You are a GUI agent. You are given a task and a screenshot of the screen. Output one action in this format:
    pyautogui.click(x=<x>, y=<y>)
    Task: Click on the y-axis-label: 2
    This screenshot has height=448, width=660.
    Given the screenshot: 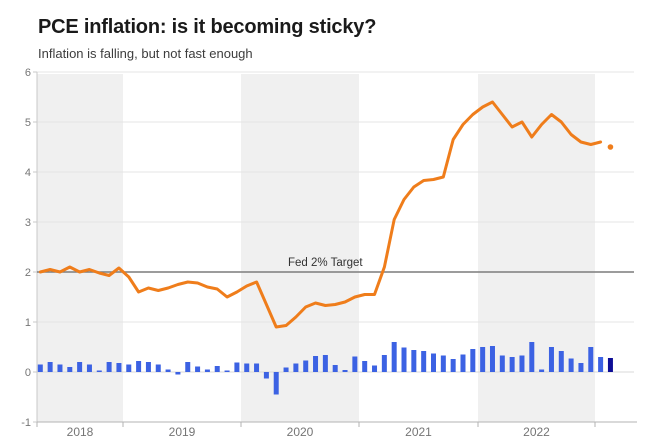 What is the action you would take?
    pyautogui.click(x=28, y=273)
    